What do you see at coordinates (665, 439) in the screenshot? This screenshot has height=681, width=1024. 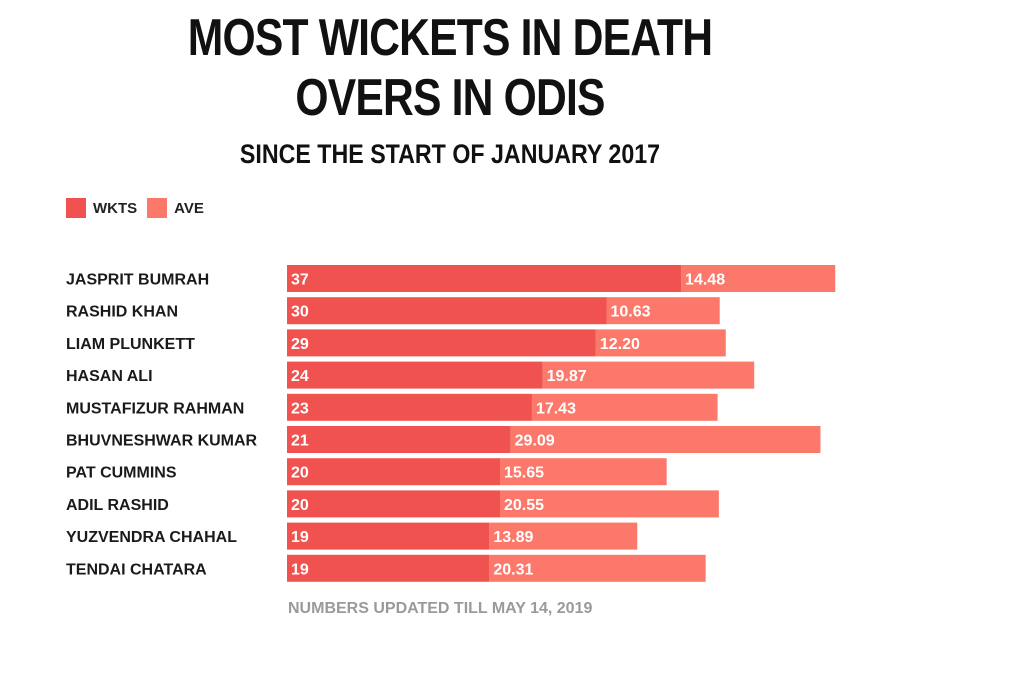 I see `bar-ave-bhuvneshwar-kumar` at bounding box center [665, 439].